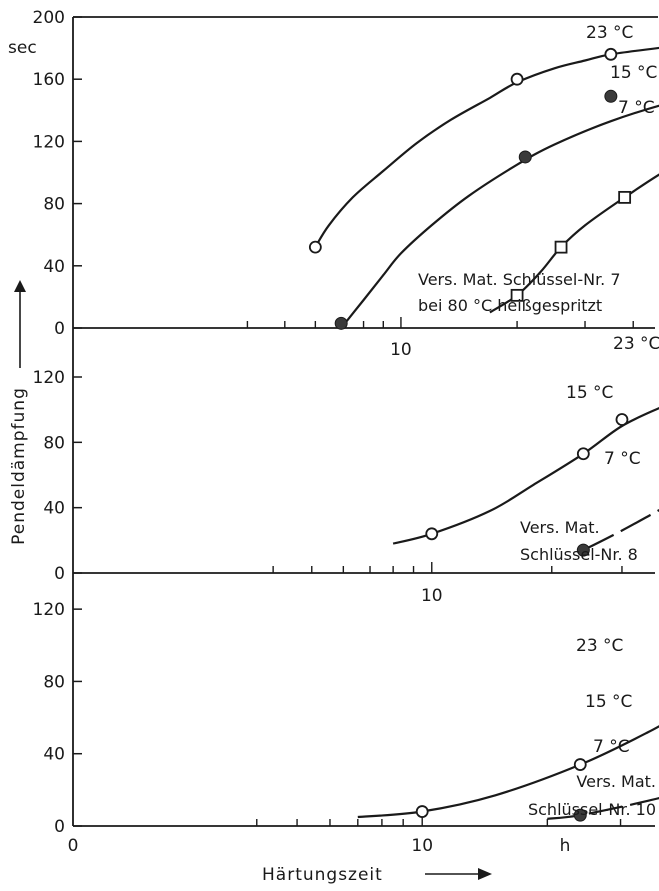  I want to click on series-top-2: 7 °C, so click(574, 206).